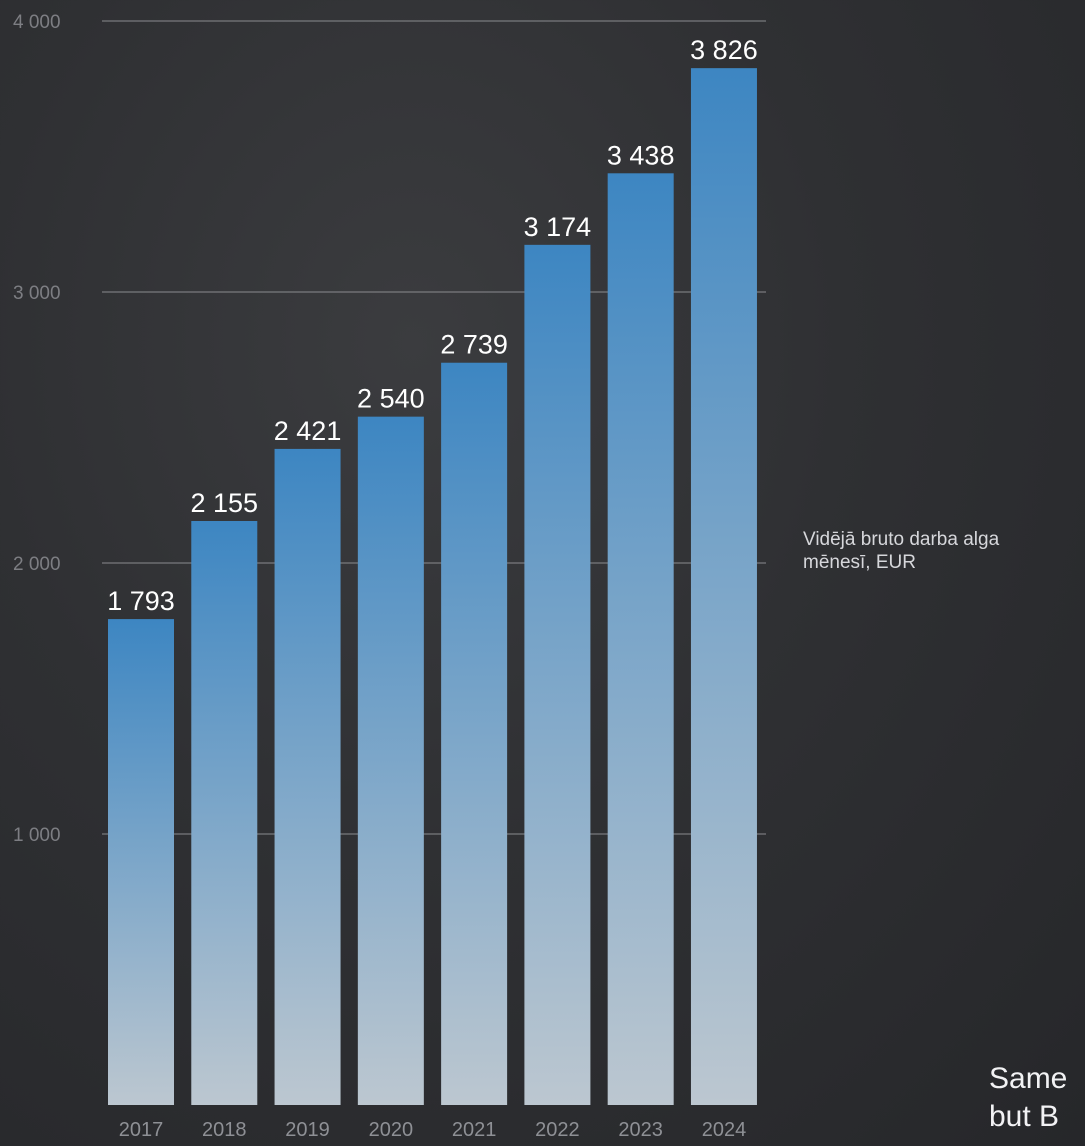  Describe the element at coordinates (859, 562) in the screenshot. I see `series-label-line-2: mēnesī, EUR` at that location.